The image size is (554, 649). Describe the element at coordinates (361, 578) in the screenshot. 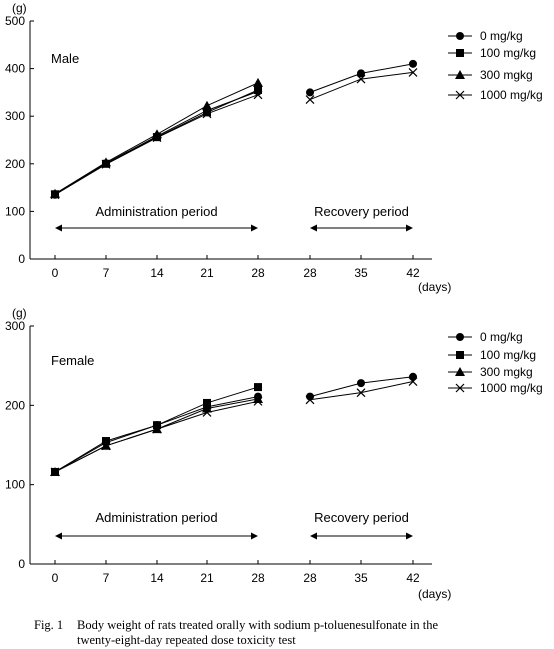

I see `female-x-tick-label: 35` at that location.